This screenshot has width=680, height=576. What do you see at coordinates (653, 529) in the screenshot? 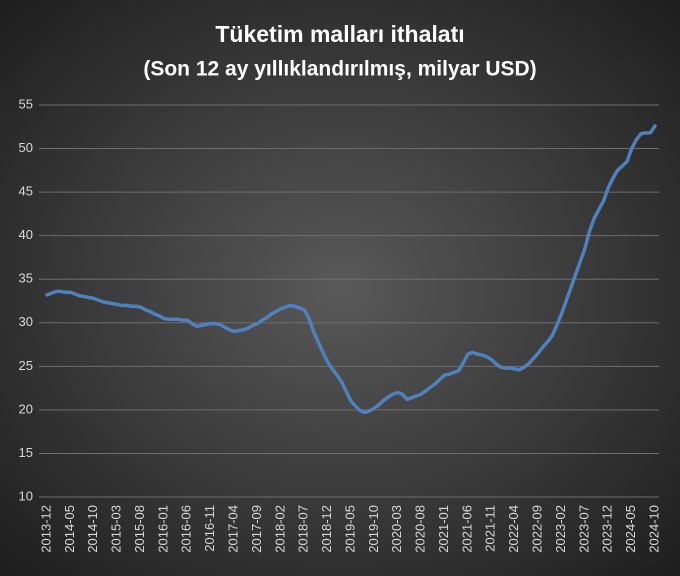
I see `x-tick-label: 2024-10` at bounding box center [653, 529].